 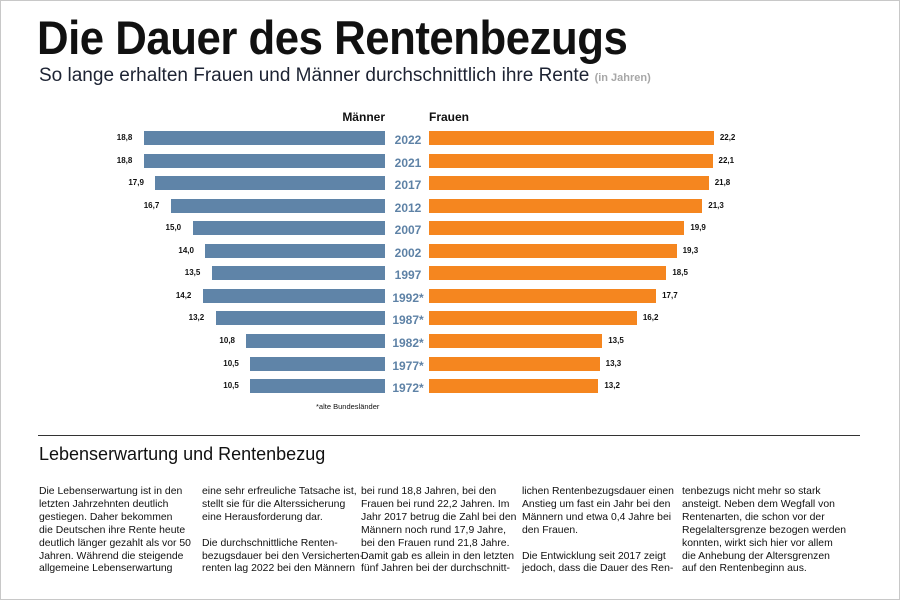 I want to click on unit-label: (in Jahren), so click(x=622, y=78).